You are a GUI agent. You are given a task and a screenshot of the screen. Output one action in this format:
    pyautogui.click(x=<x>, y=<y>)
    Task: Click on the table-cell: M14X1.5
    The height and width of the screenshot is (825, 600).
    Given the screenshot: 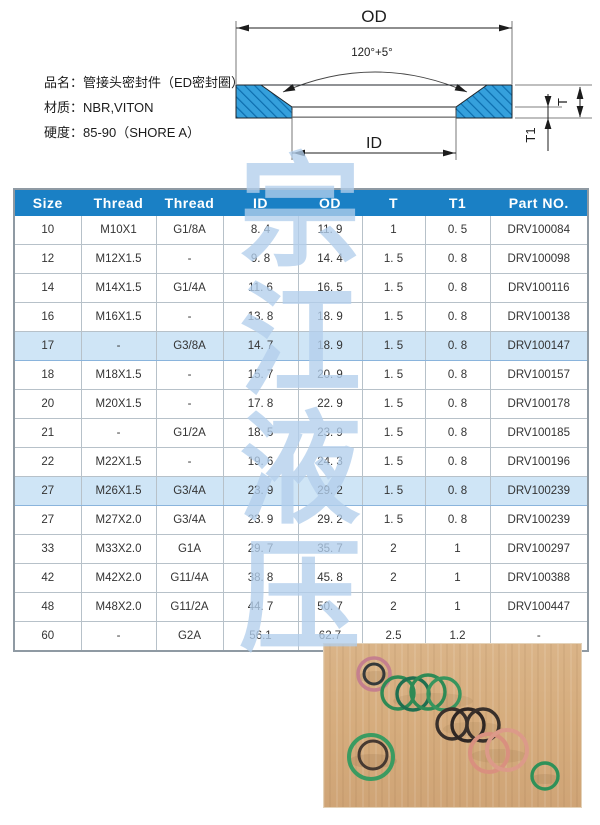 What is the action you would take?
    pyautogui.click(x=118, y=288)
    